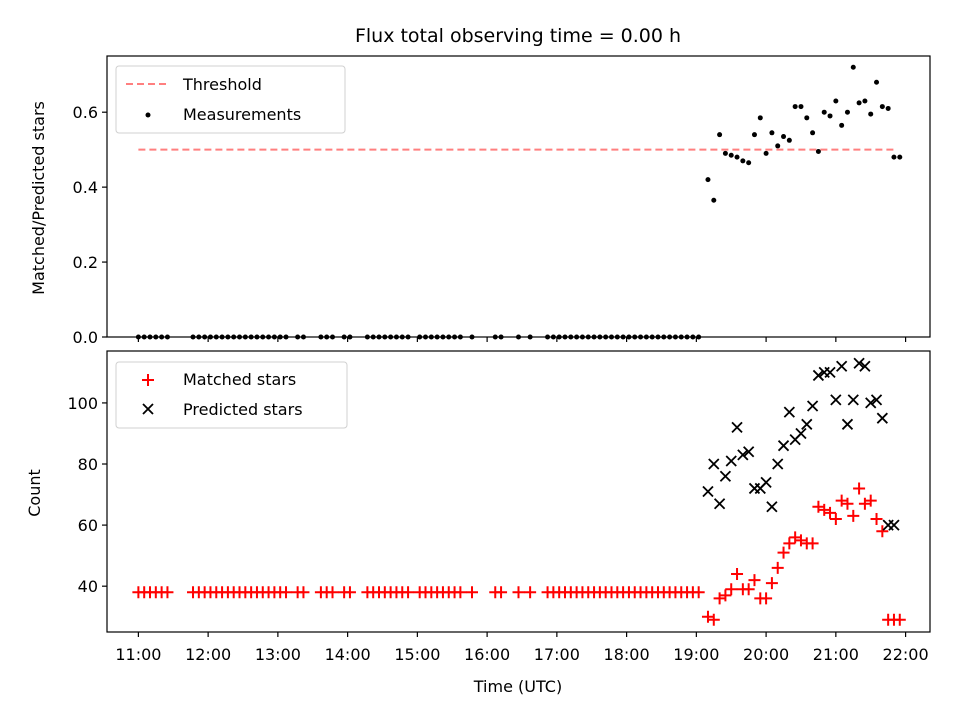 This screenshot has width=960, height=720. What do you see at coordinates (239, 379) in the screenshot?
I see `matched-stars-legend-label: Matched stars` at bounding box center [239, 379].